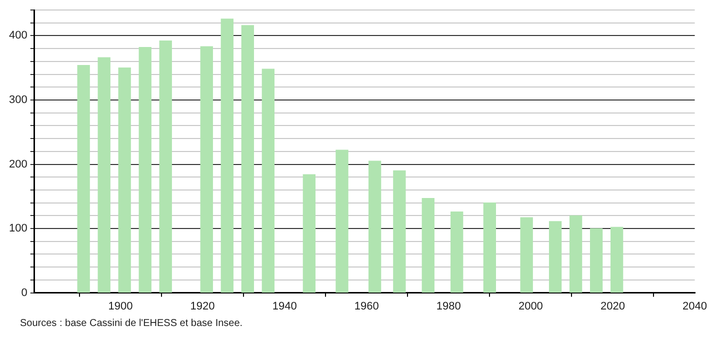 The image size is (710, 340). What do you see at coordinates (18, 100) in the screenshot?
I see `y-tick-label: 300` at bounding box center [18, 100].